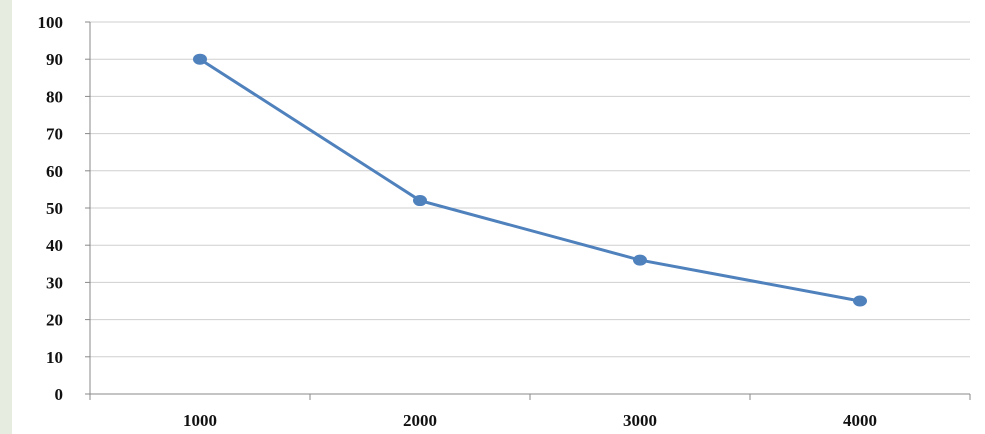 This screenshot has height=434, width=985. Describe the element at coordinates (420, 420) in the screenshot. I see `x-tick-label: 2000` at that location.